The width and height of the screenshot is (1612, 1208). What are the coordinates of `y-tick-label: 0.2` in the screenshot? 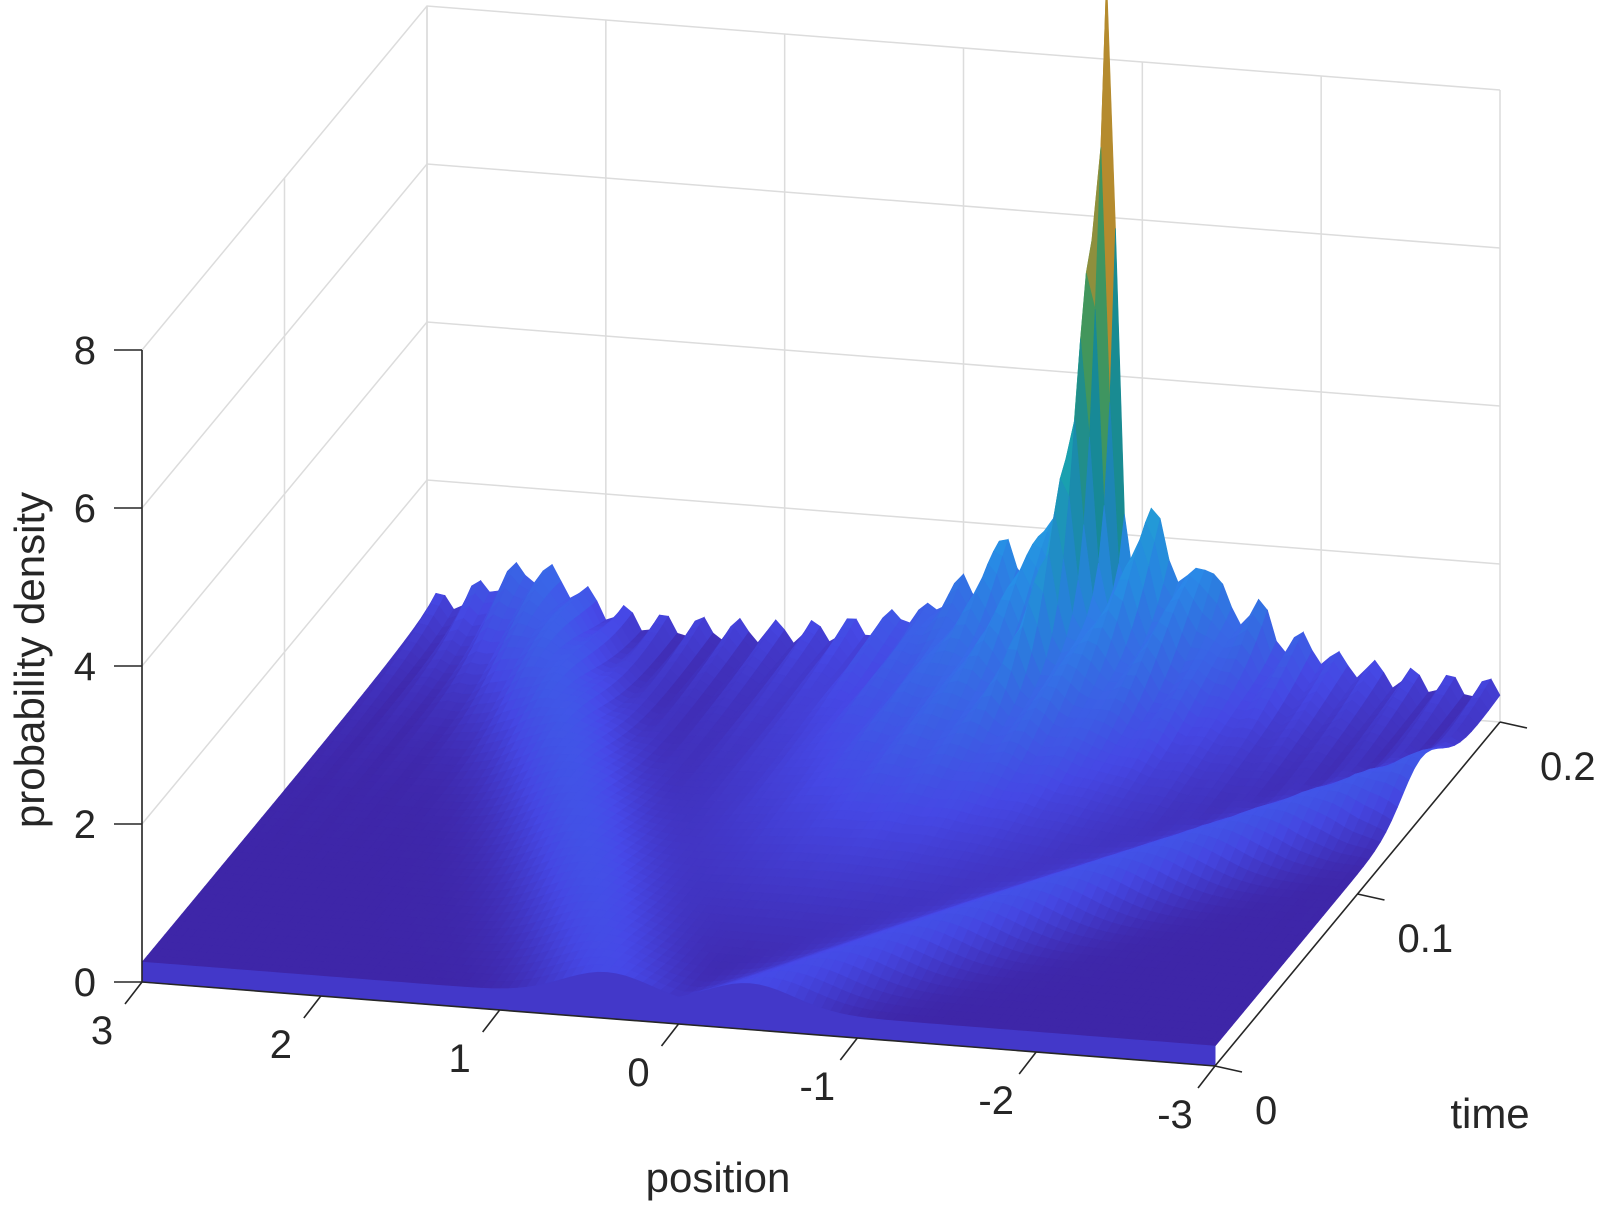 It's located at (1568, 767).